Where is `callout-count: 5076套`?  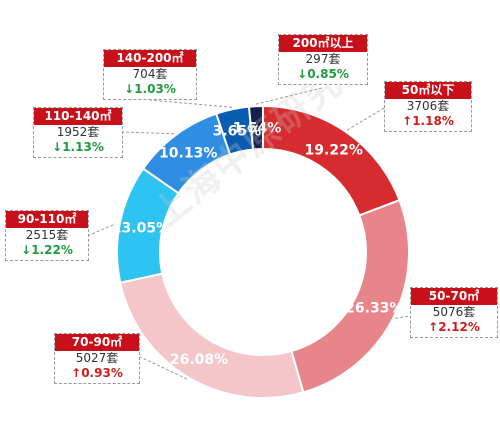 callout-count: 5076套 is located at coordinates (454, 312).